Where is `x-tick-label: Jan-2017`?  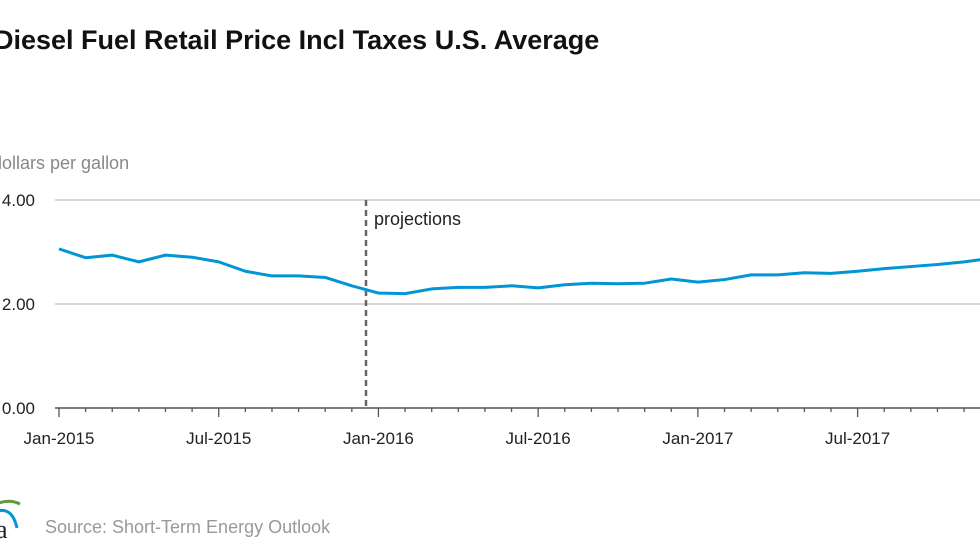 x-tick-label: Jan-2017 is located at coordinates (697, 438).